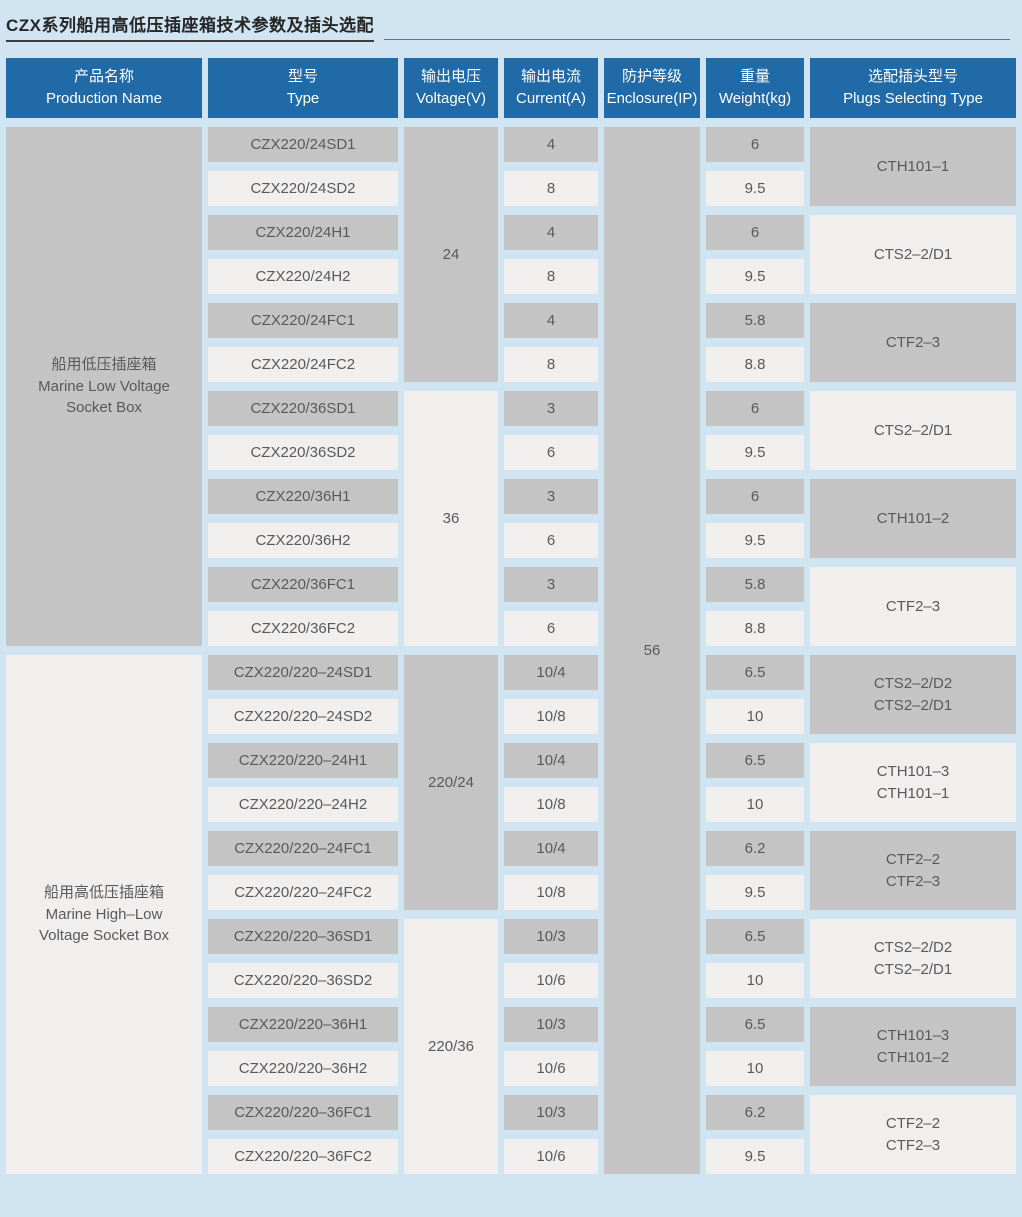  Describe the element at coordinates (303, 496) in the screenshot. I see `type-cell: CZX220/36H1` at that location.